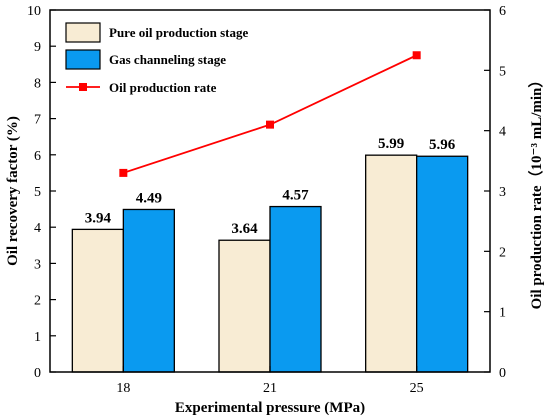  Describe the element at coordinates (502, 192) in the screenshot. I see `y2-tick-label: 3` at that location.